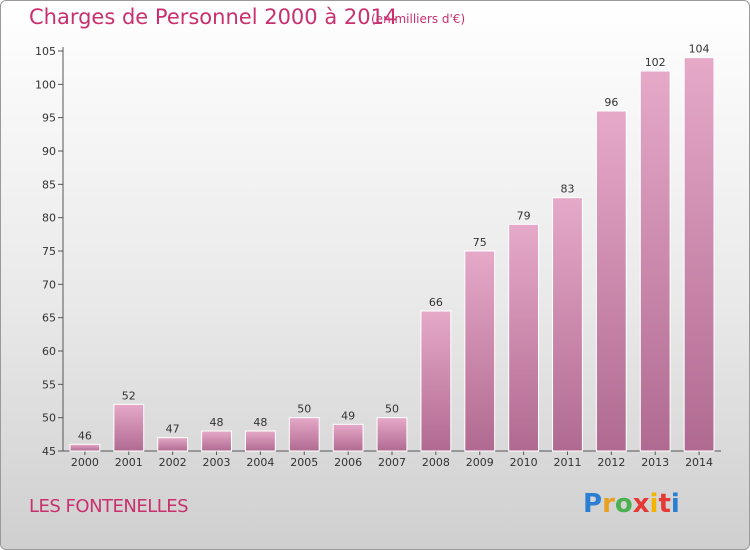 This screenshot has width=750, height=550. What do you see at coordinates (260, 462) in the screenshot?
I see `x-tick-label-2004: 2004` at bounding box center [260, 462].